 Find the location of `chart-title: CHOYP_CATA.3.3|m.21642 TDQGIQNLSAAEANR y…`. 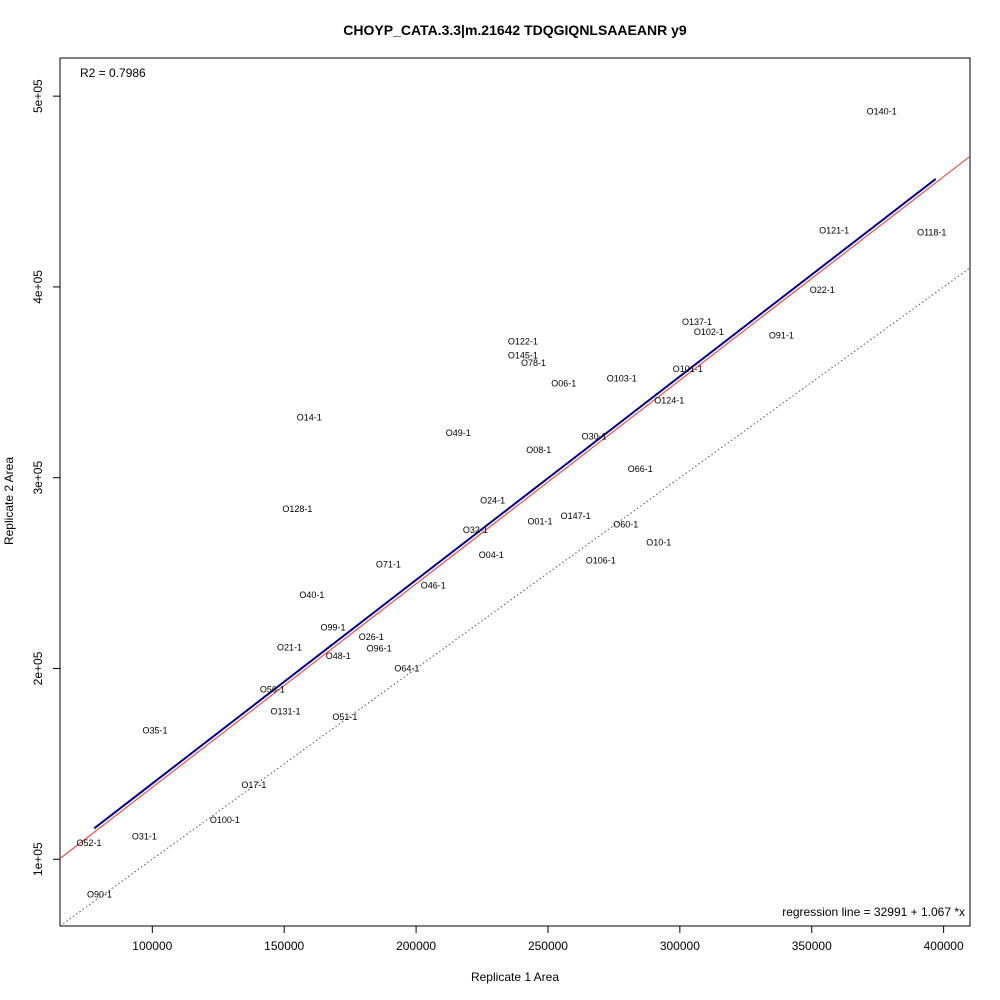

chart-title: CHOYP_CATA.3.3|m.21642 TDQGIQNLSAAEANR y… is located at coordinates (515, 30).